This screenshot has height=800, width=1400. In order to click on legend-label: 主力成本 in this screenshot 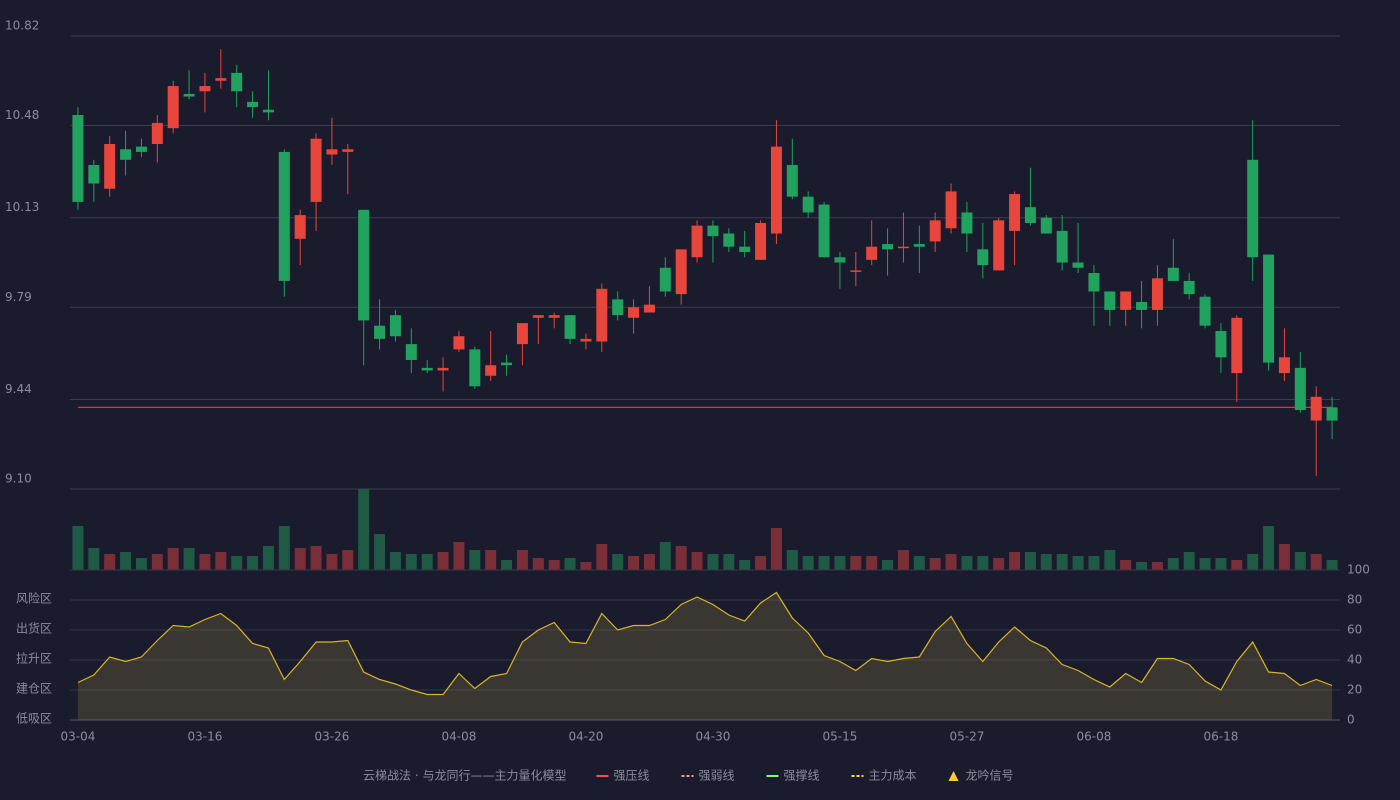, I will do `click(893, 776)`.